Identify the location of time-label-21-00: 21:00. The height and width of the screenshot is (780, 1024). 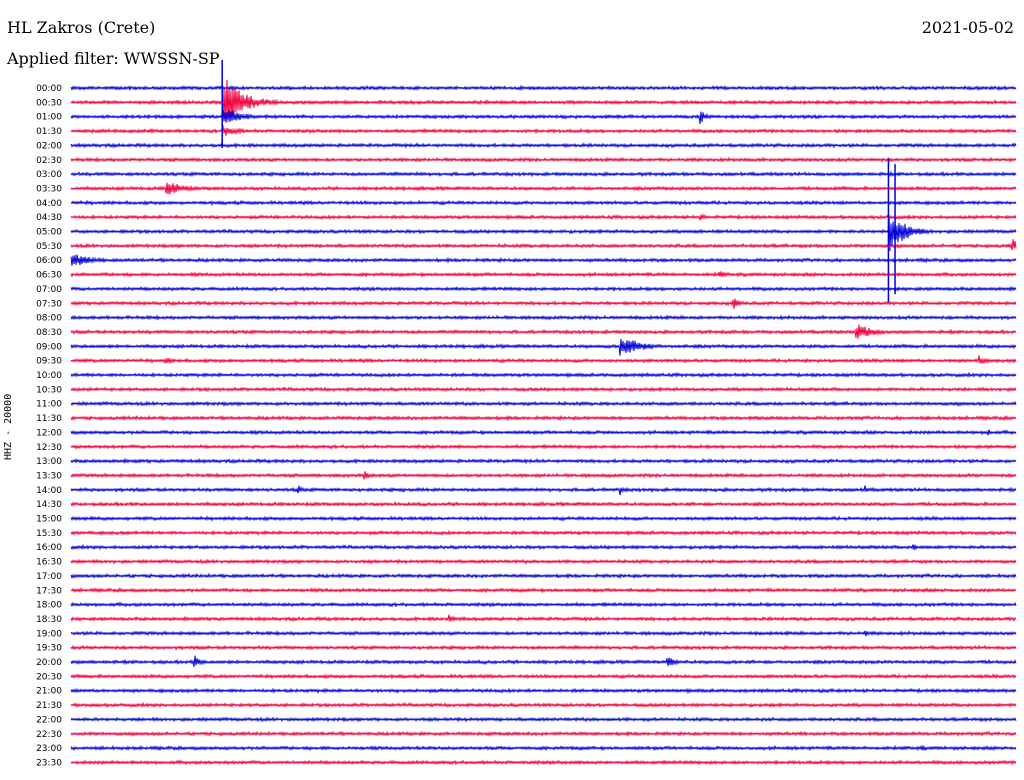
(49, 692).